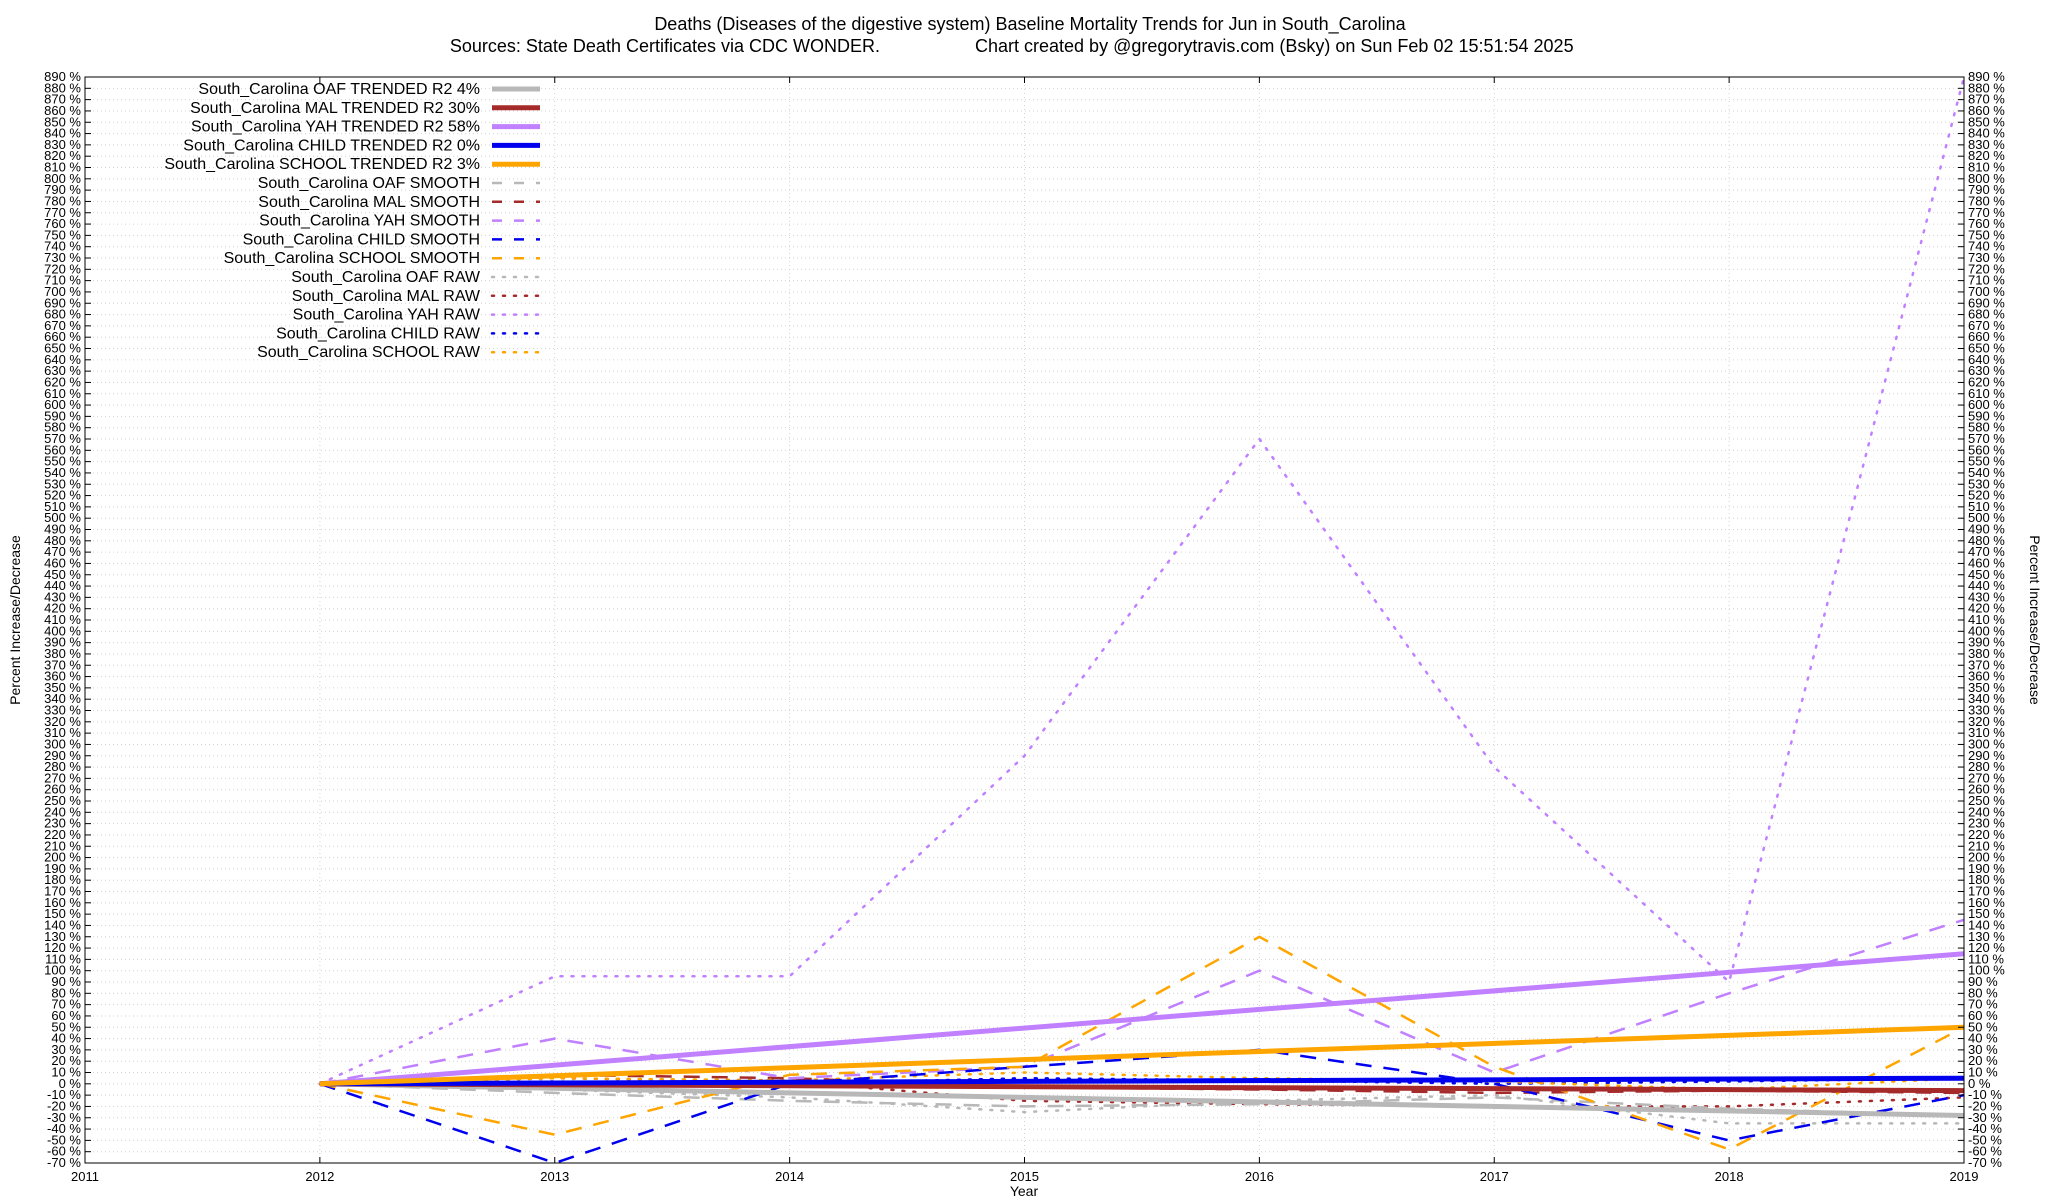  I want to click on y-tick-label-right: 670 %, so click(1986, 325).